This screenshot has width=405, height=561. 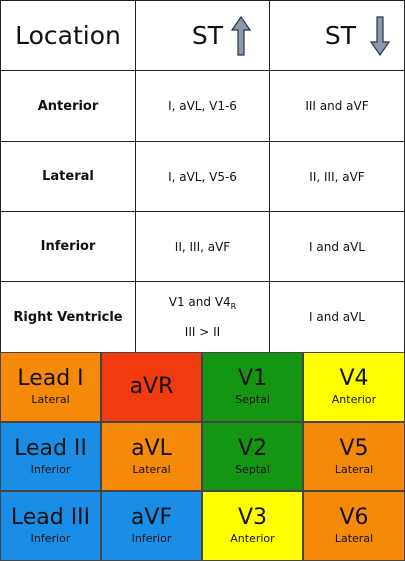 I want to click on table-row-location: Anterior, so click(x=68, y=106).